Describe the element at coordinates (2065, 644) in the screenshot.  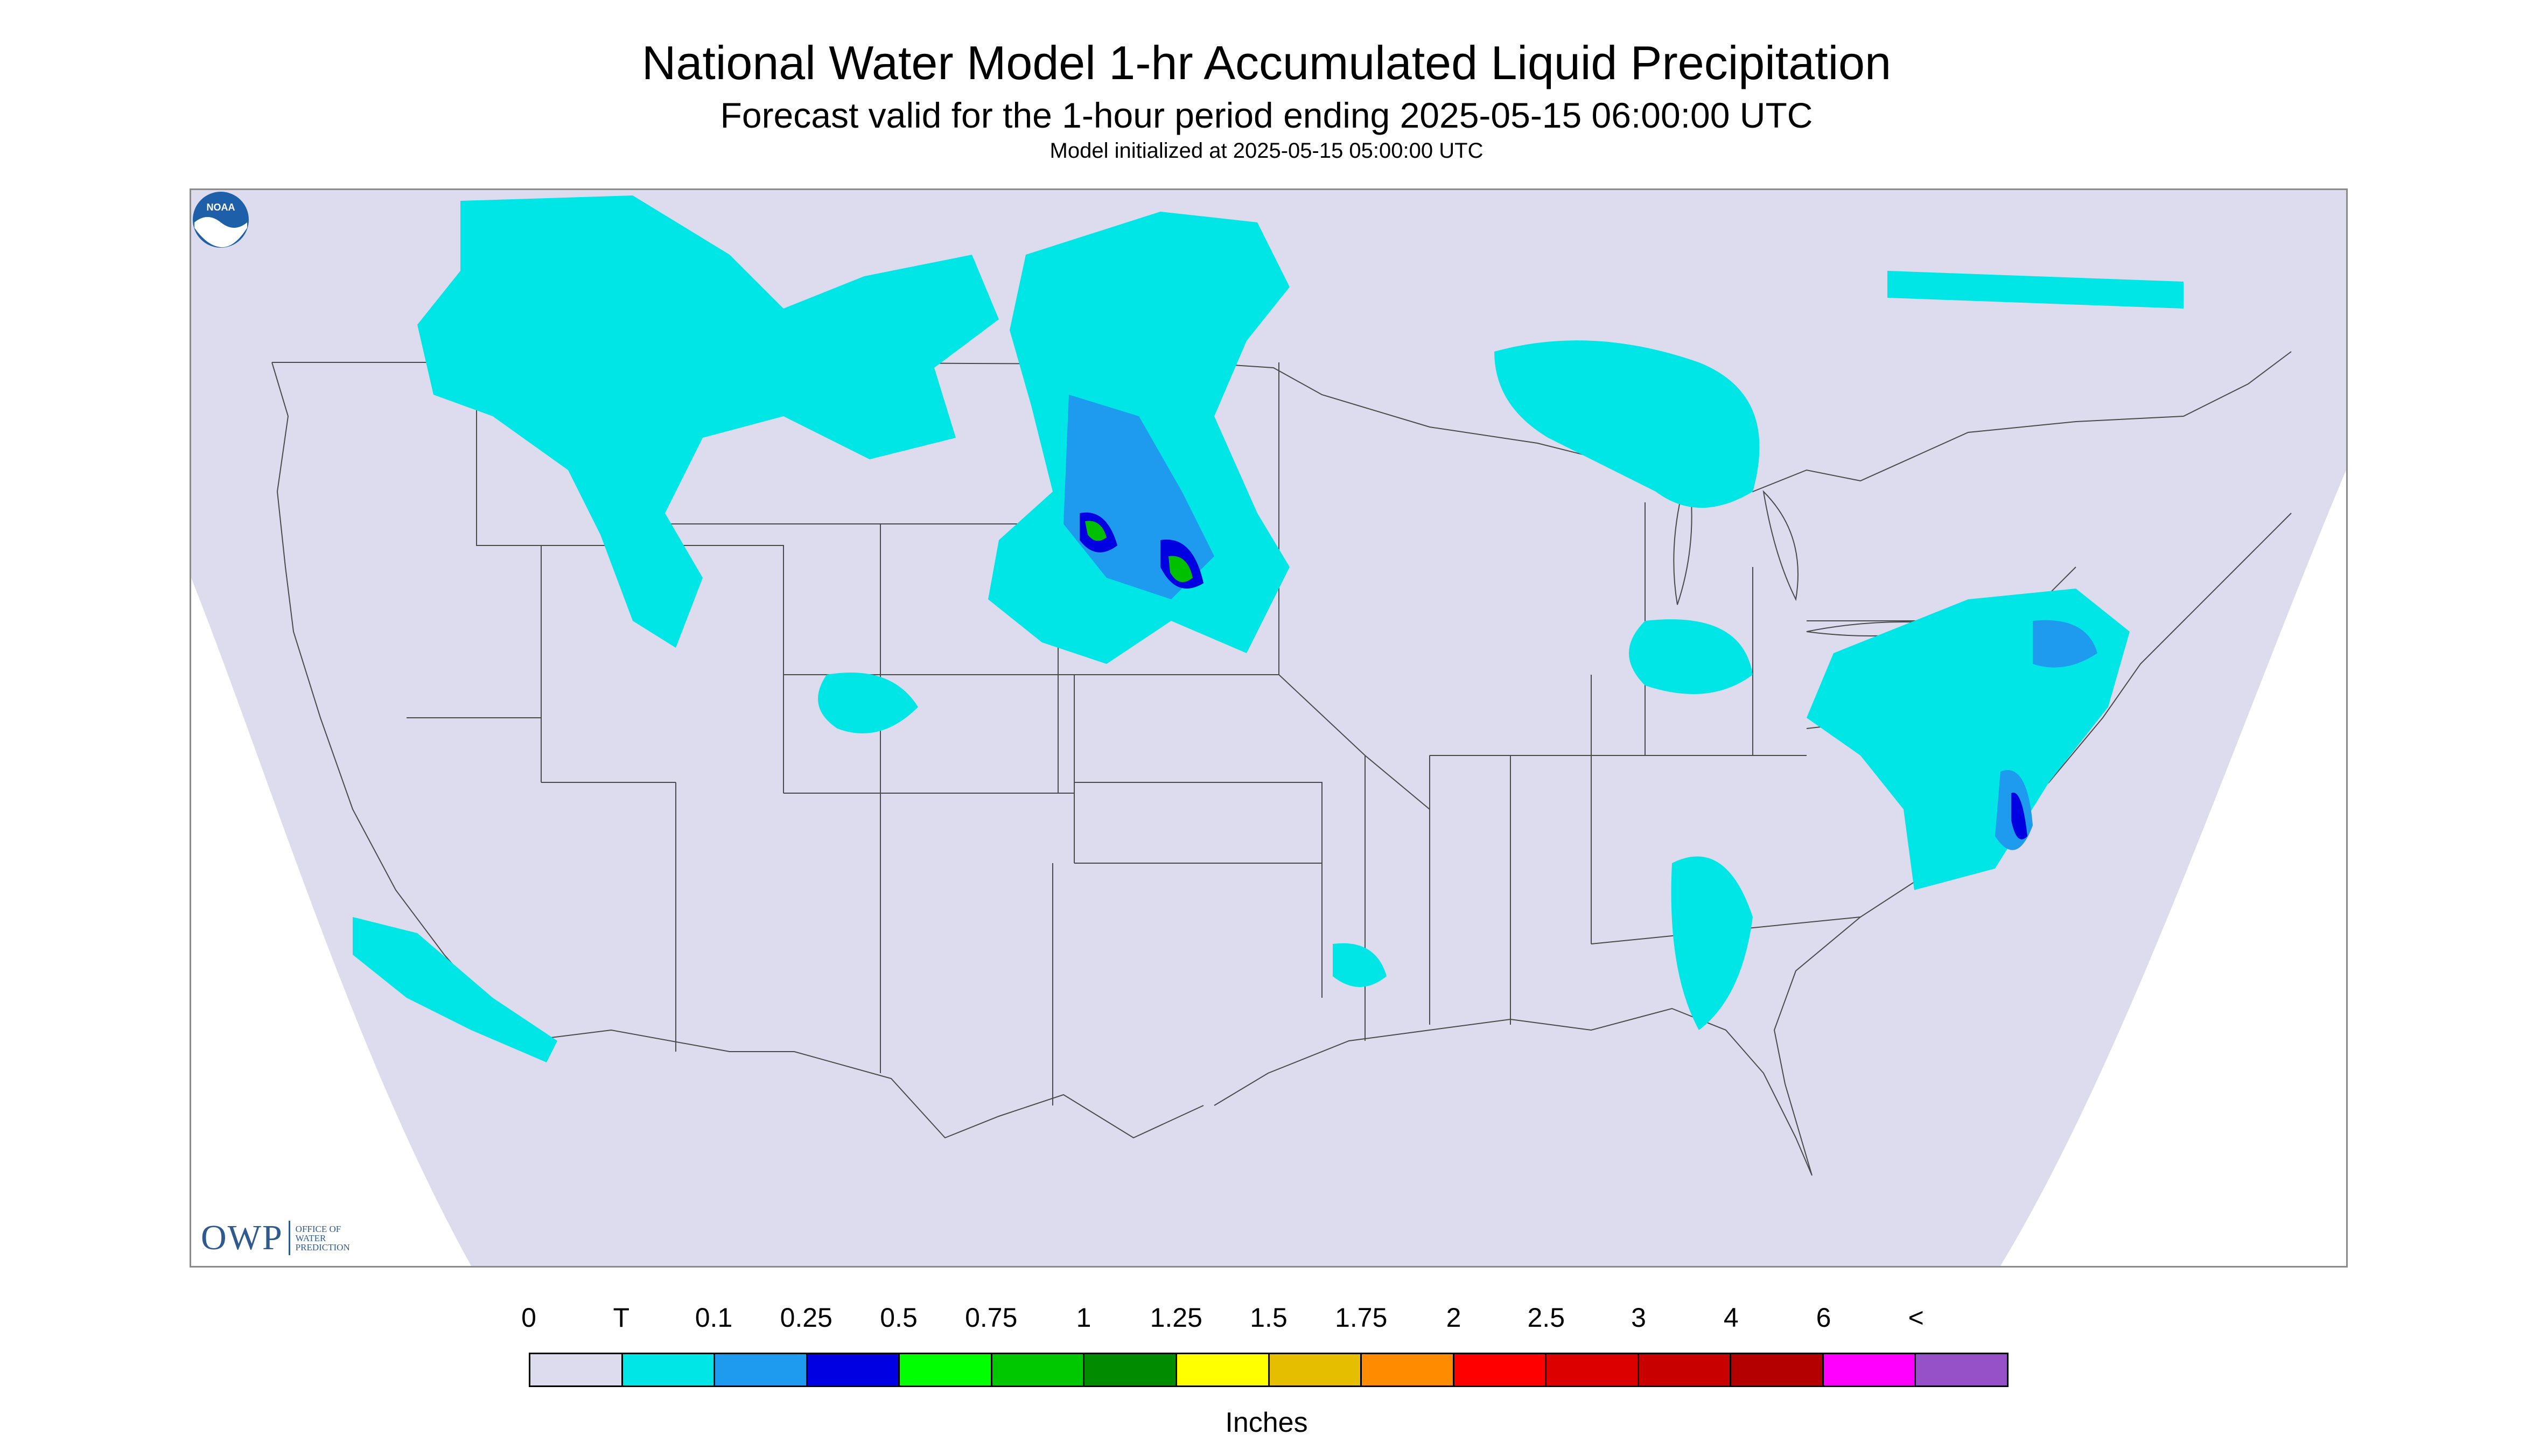
I see `precip-northeast-mid` at that location.